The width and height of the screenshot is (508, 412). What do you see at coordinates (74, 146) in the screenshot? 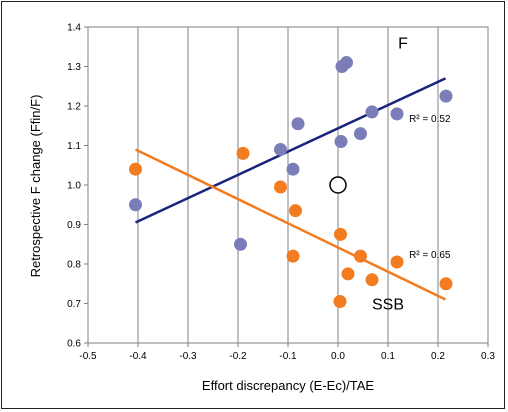
I see `y-tick-label: 1.1` at bounding box center [74, 146].